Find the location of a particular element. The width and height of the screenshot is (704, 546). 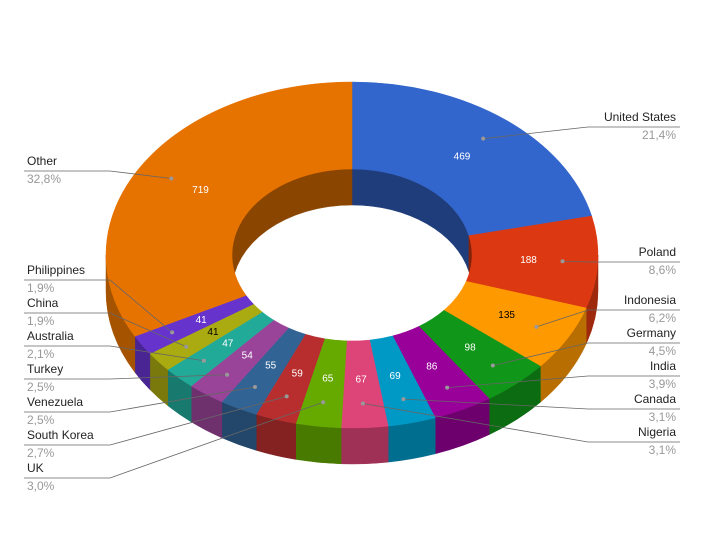

legend-percent: 32,8% is located at coordinates (44, 179).